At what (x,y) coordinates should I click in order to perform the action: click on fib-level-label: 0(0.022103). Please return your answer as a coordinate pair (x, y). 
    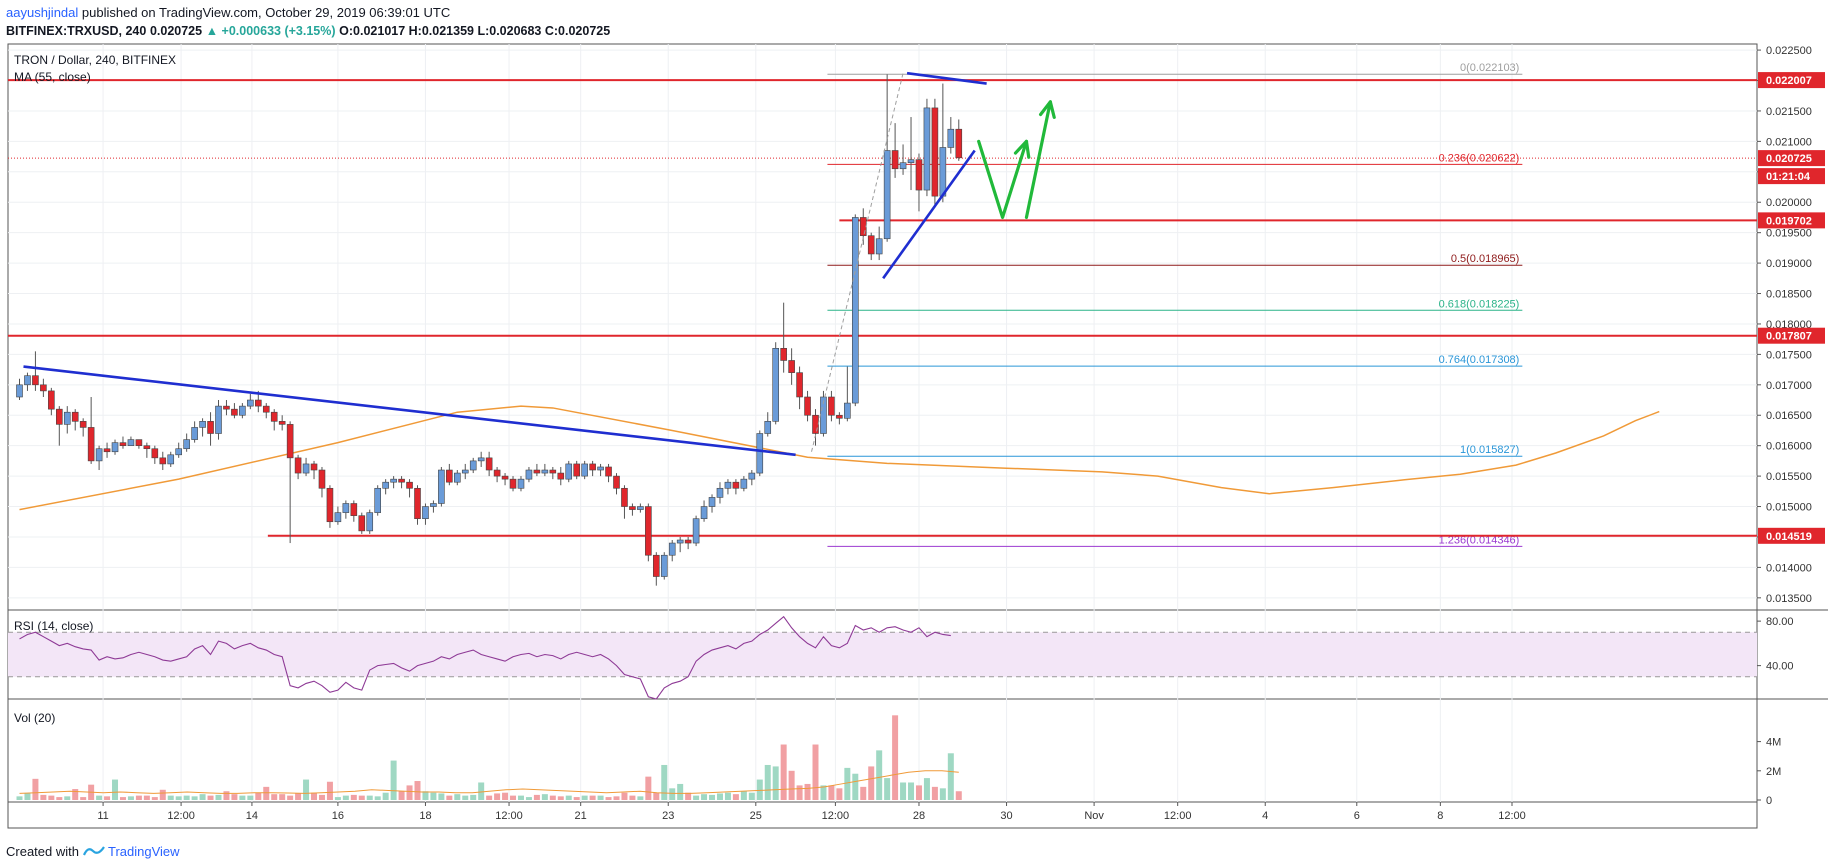
    Looking at the image, I should click on (1489, 68).